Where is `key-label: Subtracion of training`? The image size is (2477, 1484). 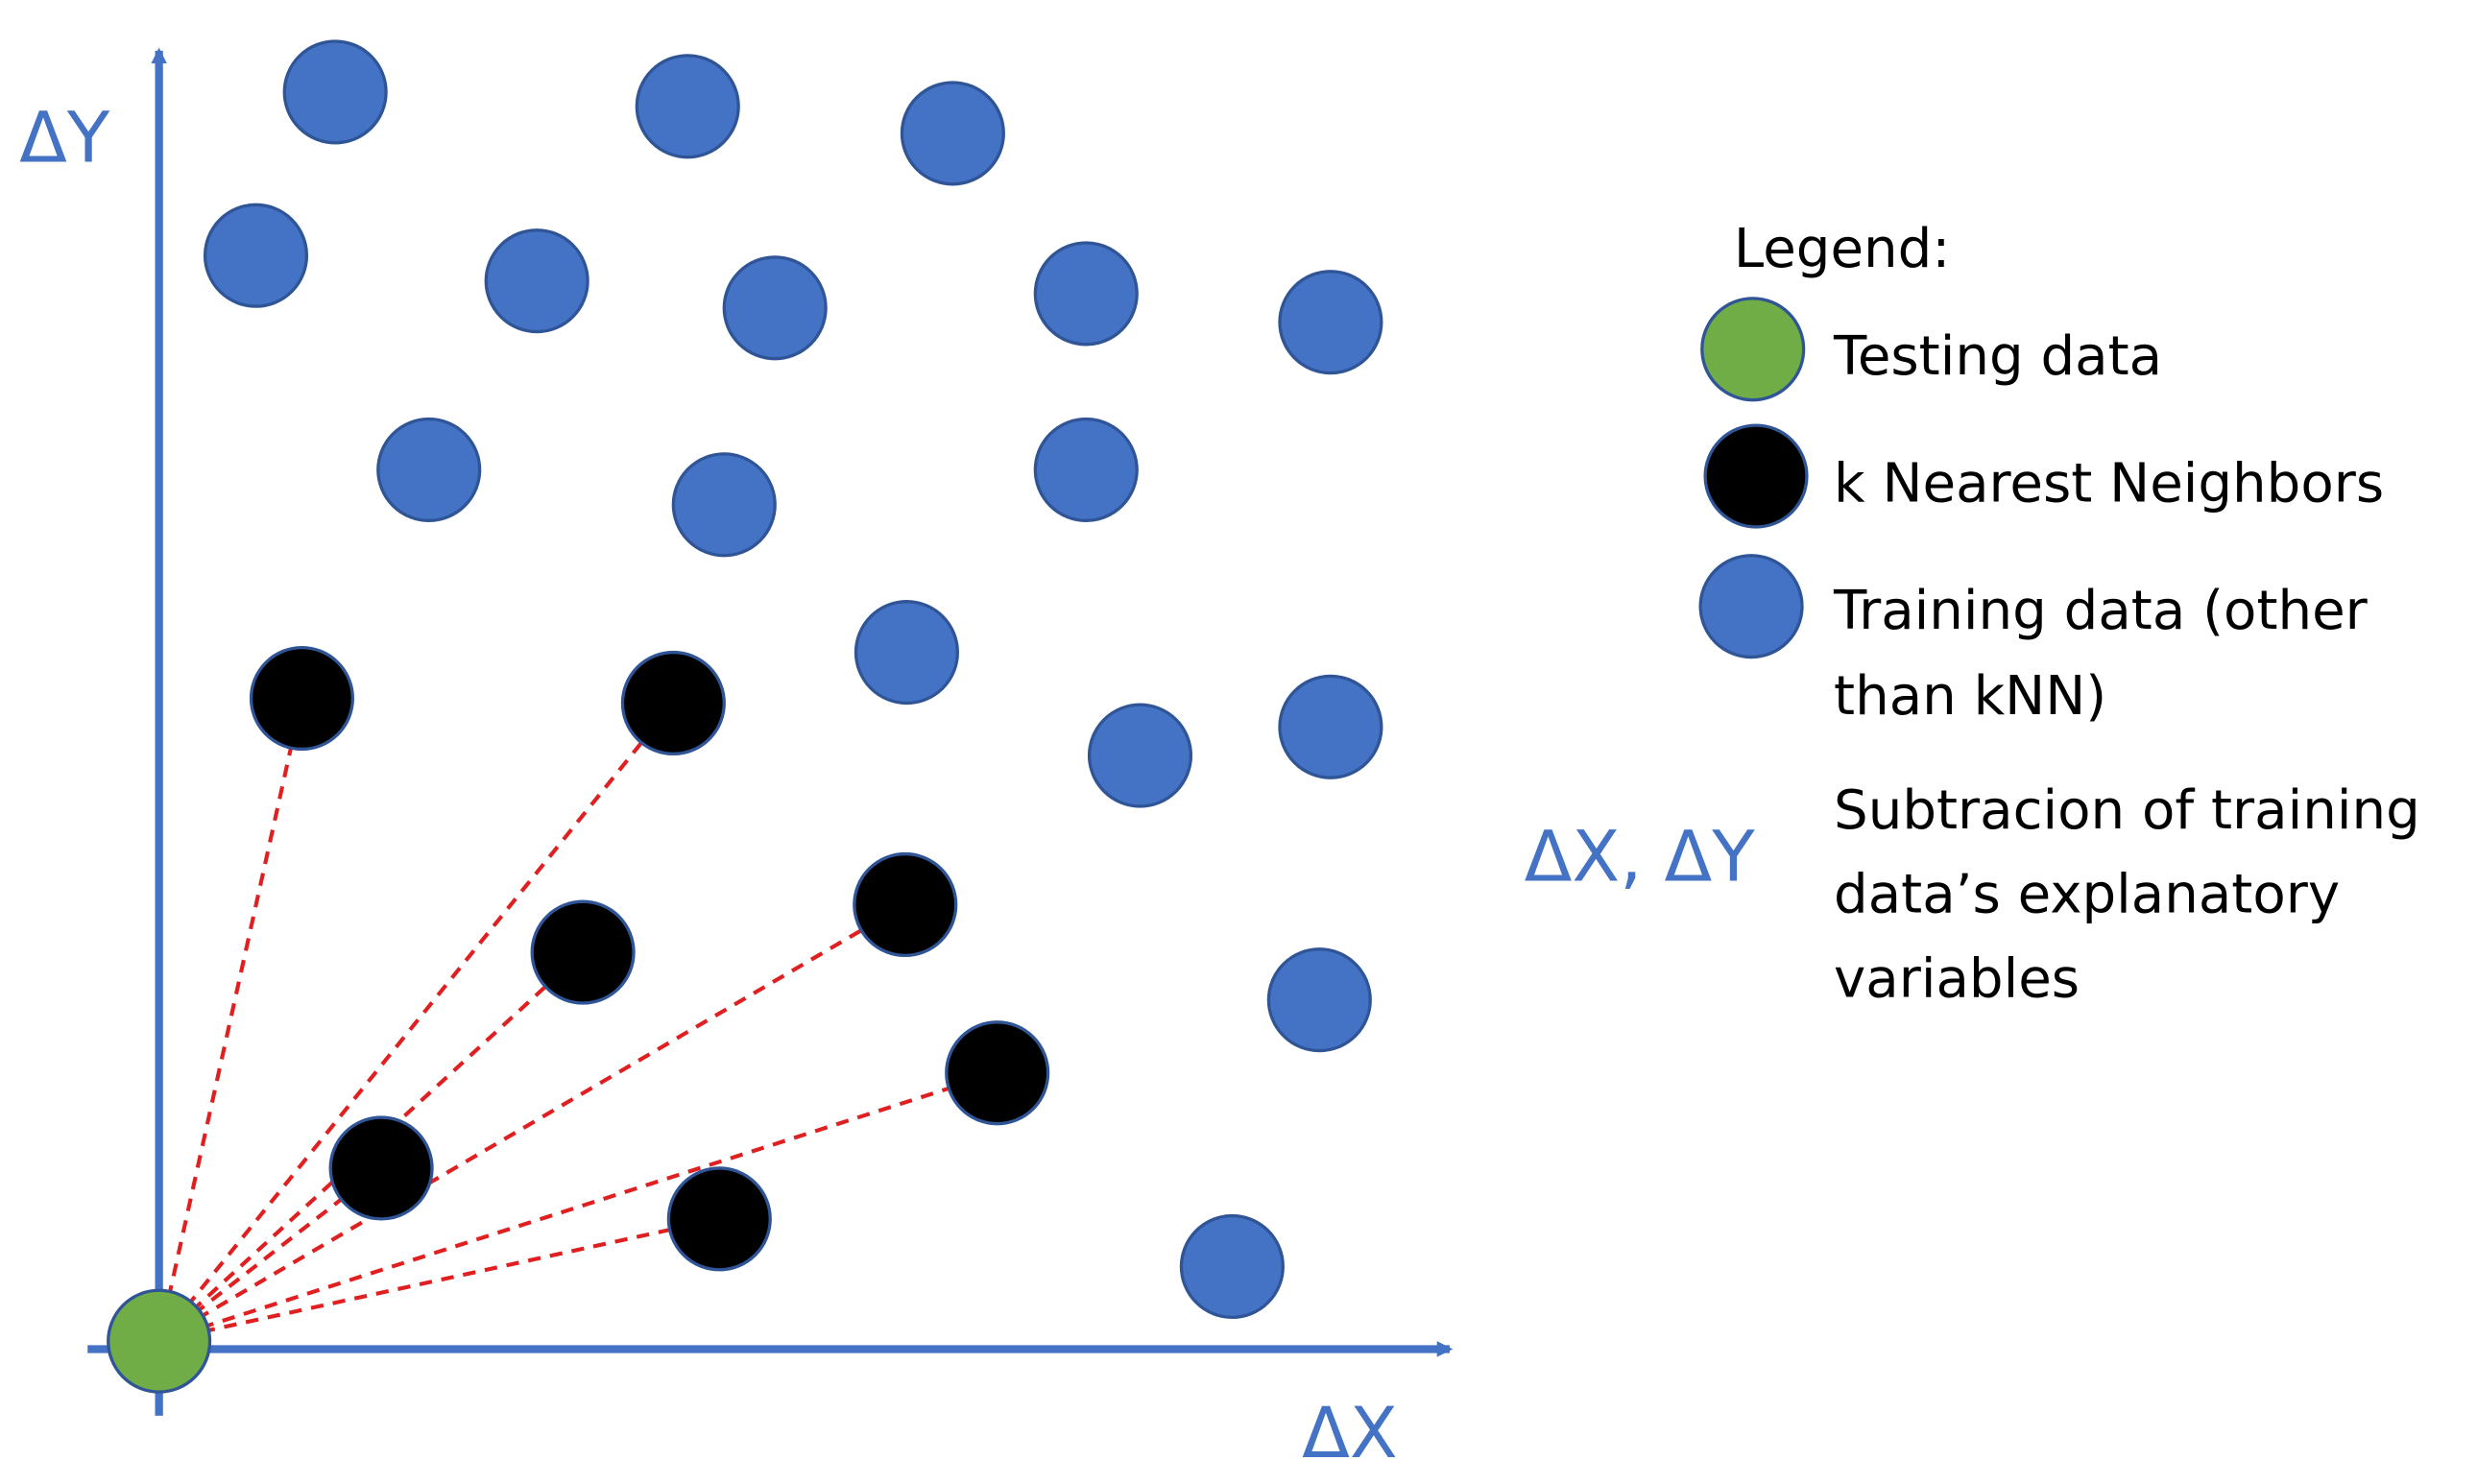 key-label: Subtracion of training is located at coordinates (2127, 810).